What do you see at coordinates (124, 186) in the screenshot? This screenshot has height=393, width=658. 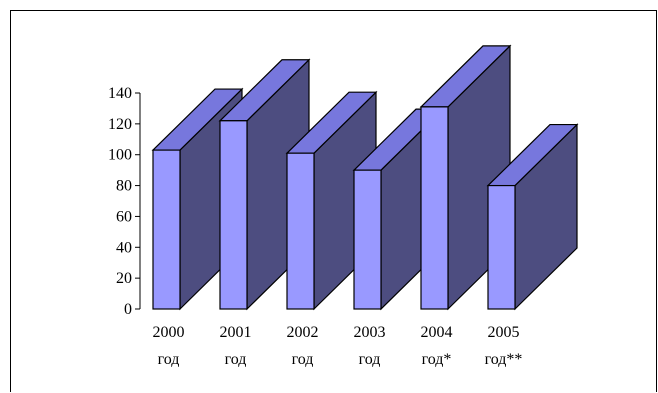 I see `y-tick-label: 80` at bounding box center [124, 186].